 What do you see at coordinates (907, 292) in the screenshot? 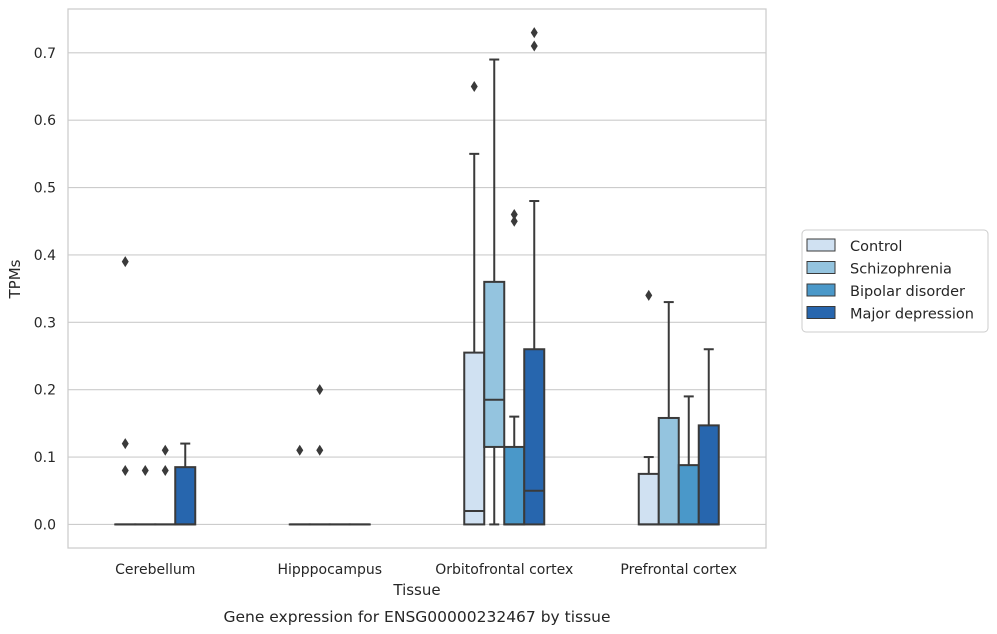
I see `legend-label: Bipolar disorder` at bounding box center [907, 292].